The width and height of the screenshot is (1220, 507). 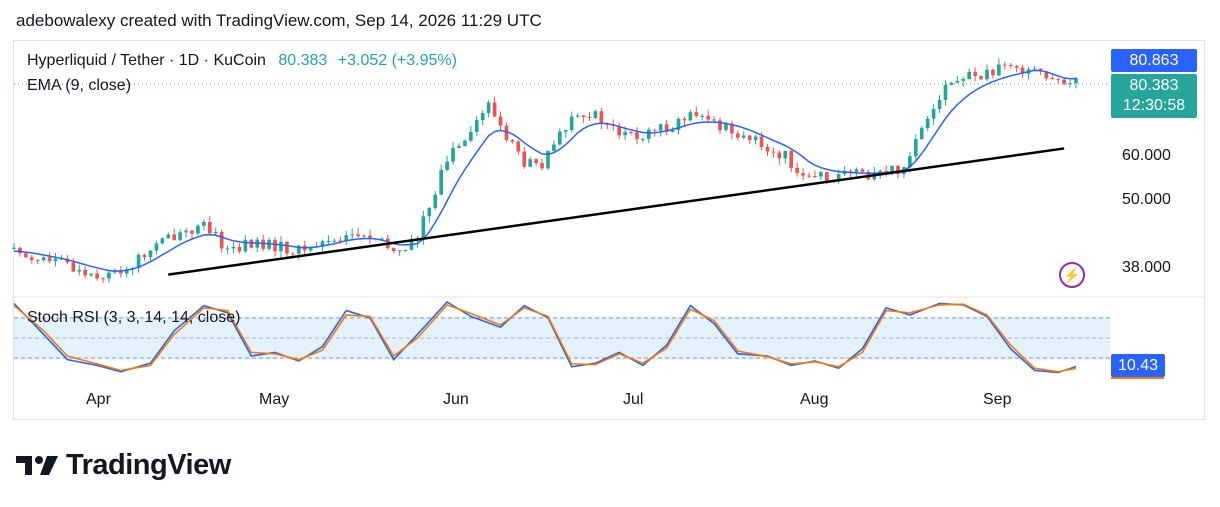 I want to click on last-price: 80.383, so click(x=303, y=60).